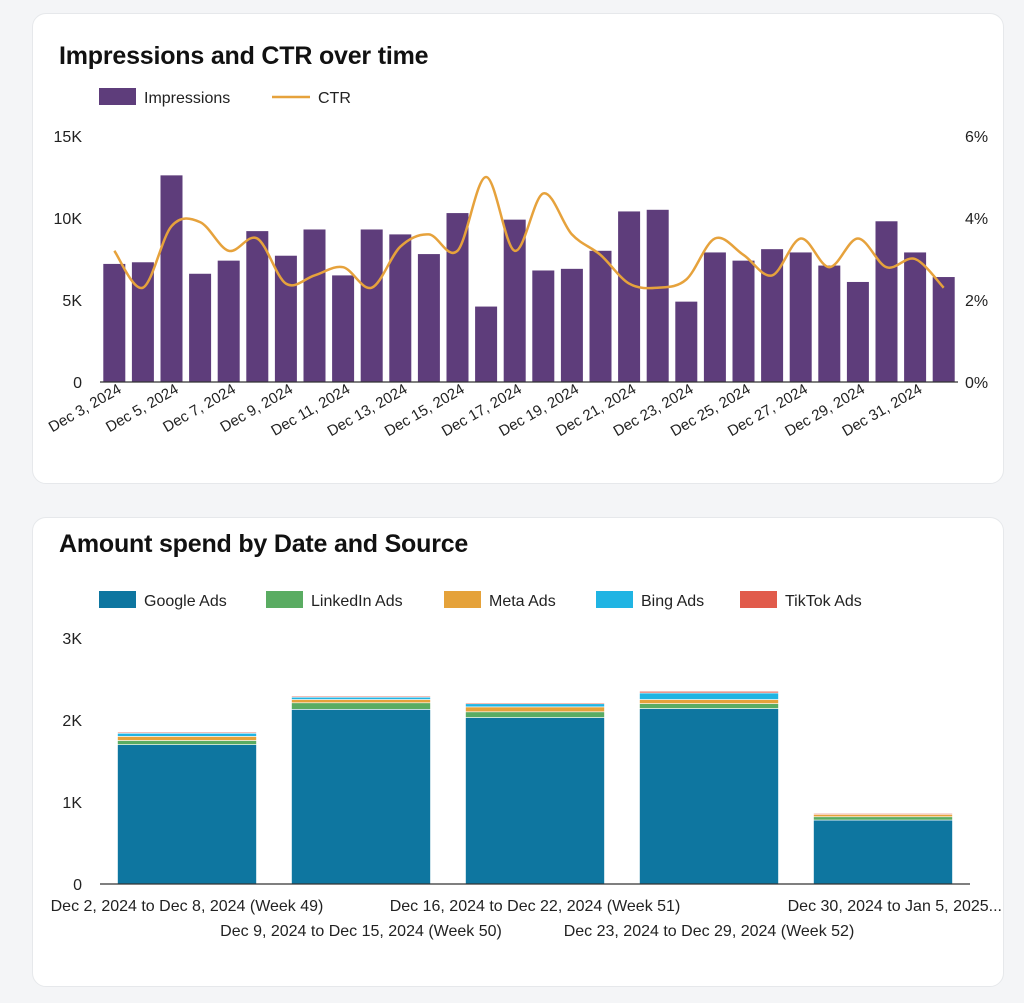  I want to click on legend-swatch-linkedin-ads, so click(284, 599).